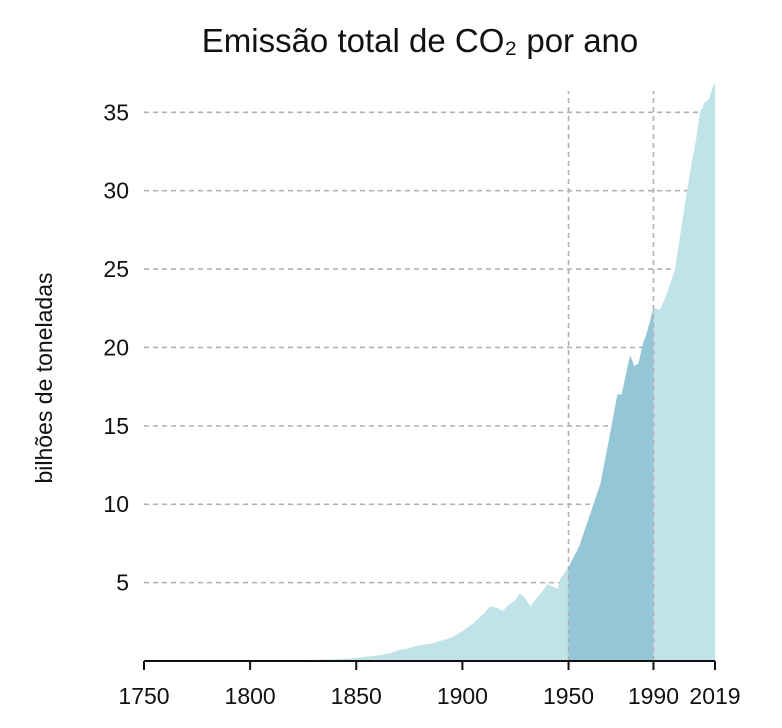 The width and height of the screenshot is (782, 728). I want to click on x-tick-label-1990: 1990, so click(653, 696).